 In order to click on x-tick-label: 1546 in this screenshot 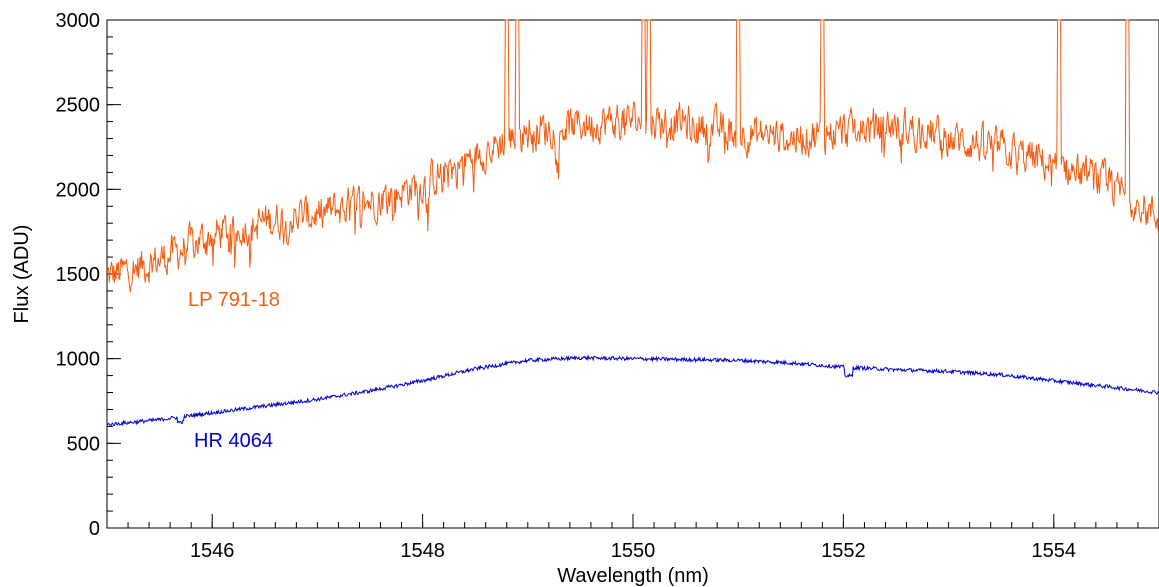, I will do `click(212, 551)`.